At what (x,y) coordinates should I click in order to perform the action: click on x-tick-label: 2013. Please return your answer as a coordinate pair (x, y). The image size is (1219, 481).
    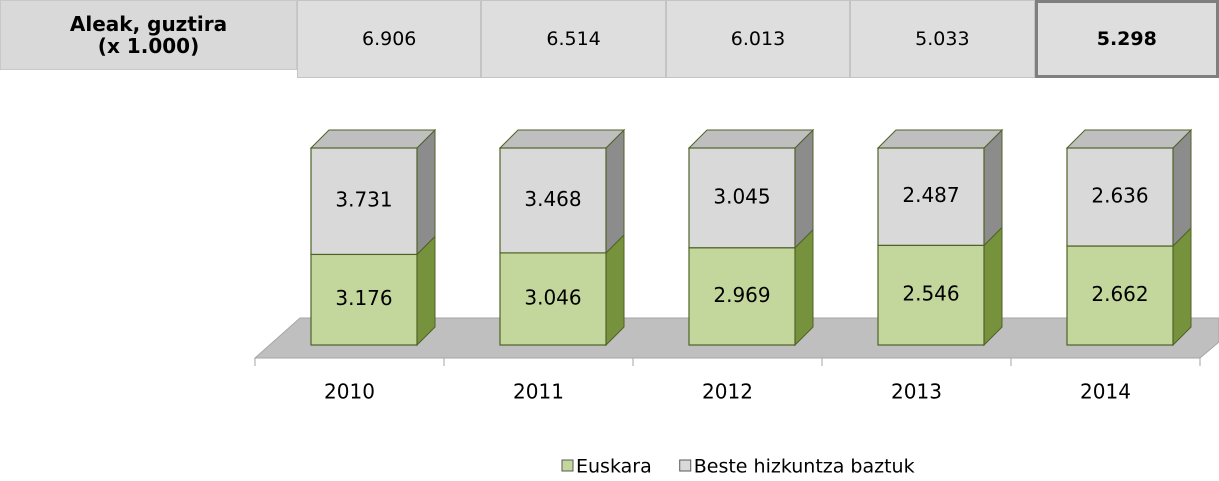
    Looking at the image, I should click on (916, 392).